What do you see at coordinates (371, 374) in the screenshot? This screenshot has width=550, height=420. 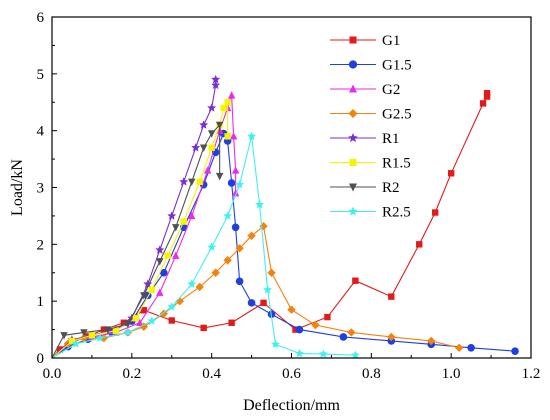 I see `x-tick-label: 0.8` at bounding box center [371, 374].